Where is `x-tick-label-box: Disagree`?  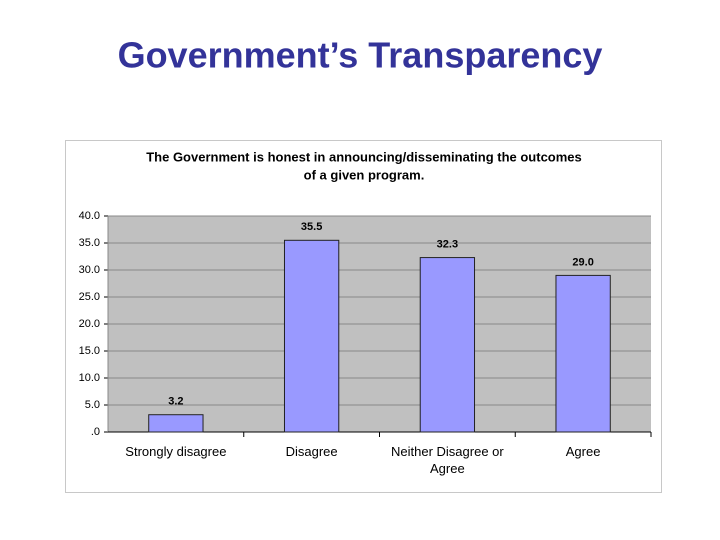 x-tick-label-box: Disagree is located at coordinates (311, 451).